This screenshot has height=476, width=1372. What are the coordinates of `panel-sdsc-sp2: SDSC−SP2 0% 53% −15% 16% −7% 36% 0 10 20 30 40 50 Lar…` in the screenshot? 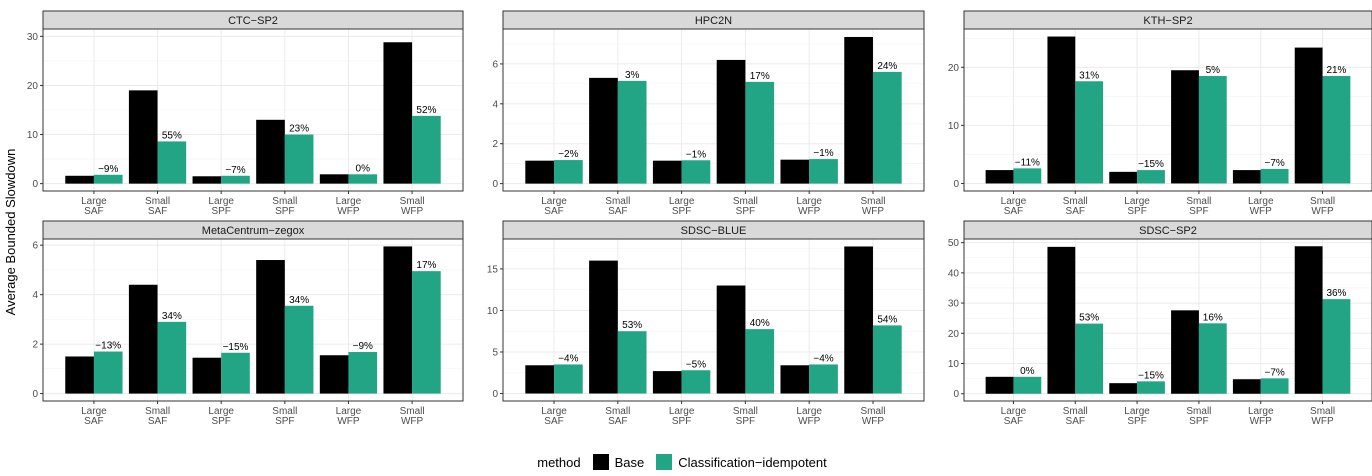 It's located at (1160, 323).